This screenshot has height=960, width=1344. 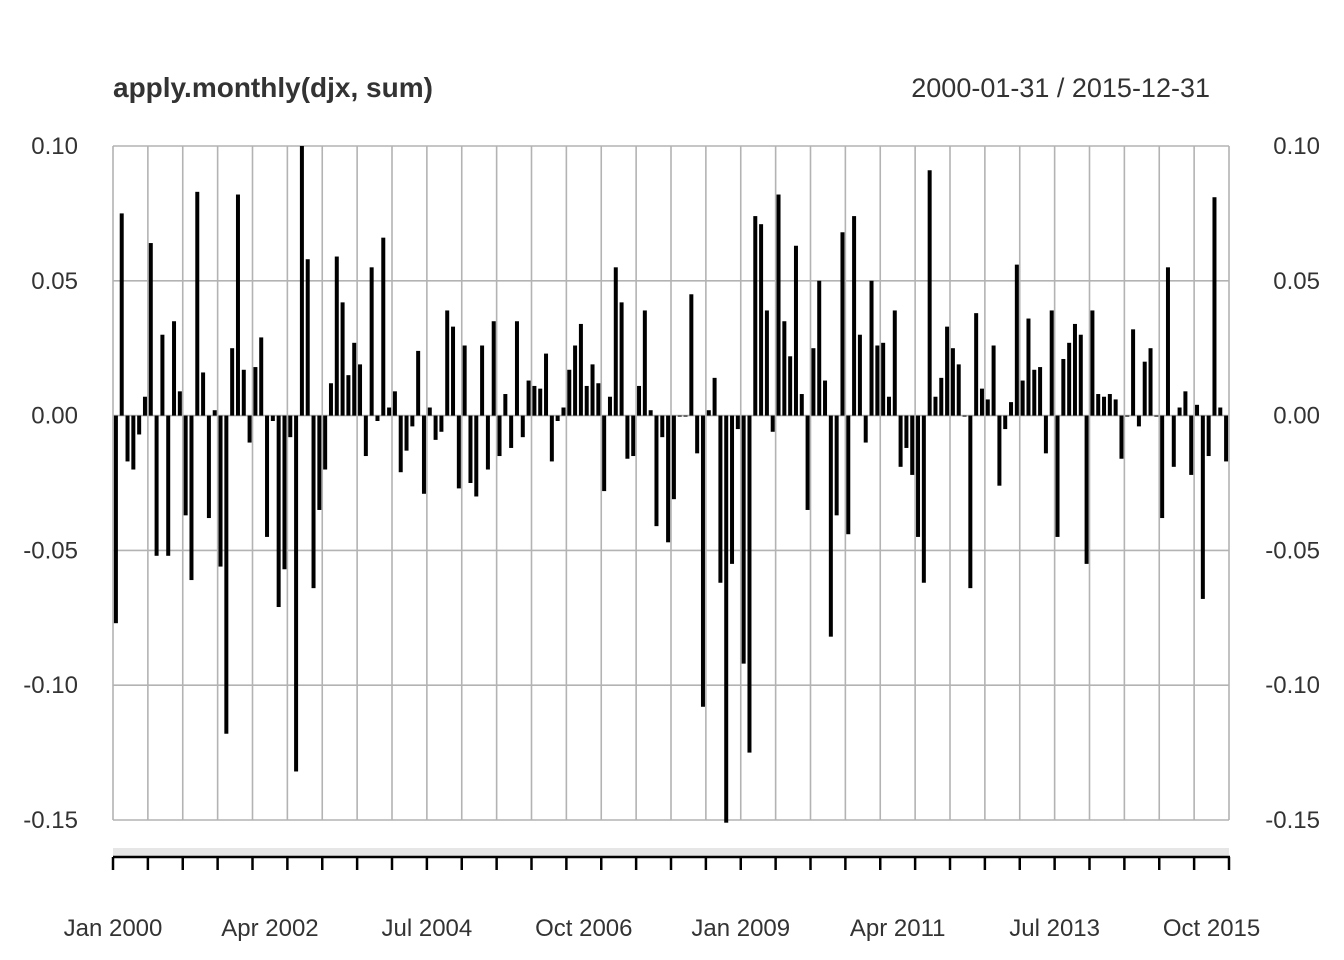 I want to click on y-axis-left: 0.10 0.05 0.00 -0.05 -0.10 -0.15, so click(x=50, y=483).